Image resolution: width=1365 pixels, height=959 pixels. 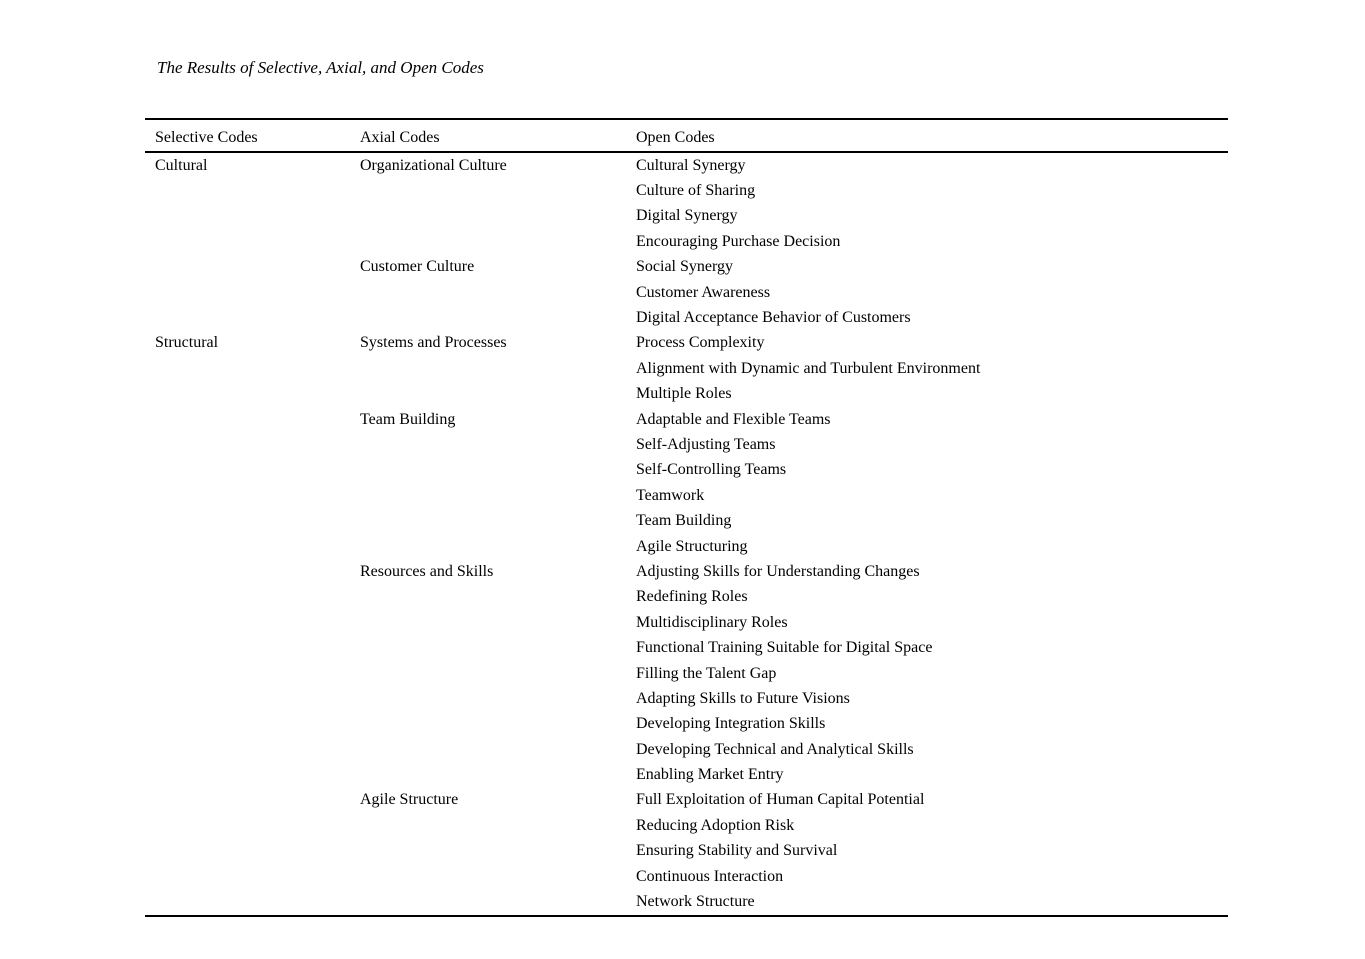 I want to click on open-code-cell: Encouraging Purchase Decision, so click(x=738, y=241).